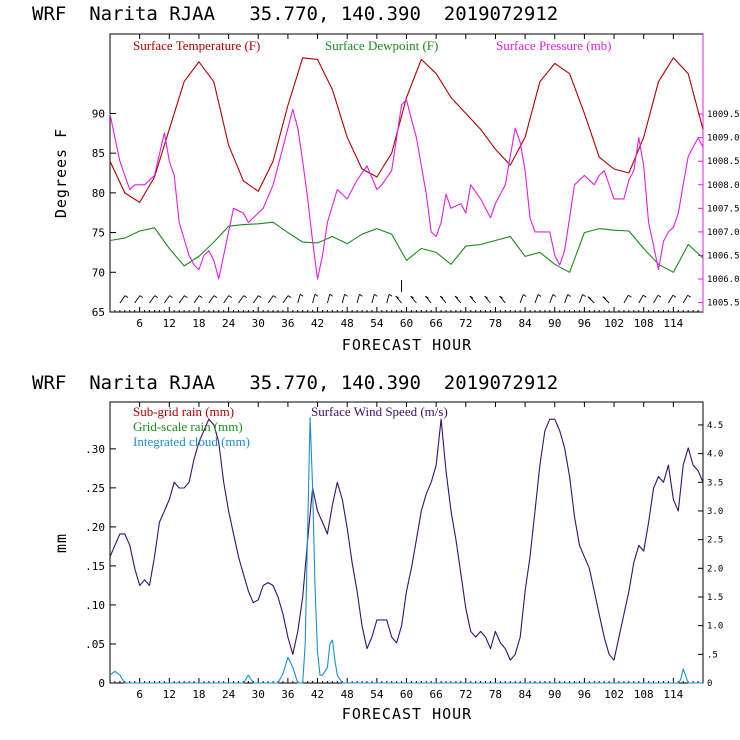 The height and width of the screenshot is (740, 740). What do you see at coordinates (723, 162) in the screenshot?
I see `y2-tick-label: 1008.5` at bounding box center [723, 162].